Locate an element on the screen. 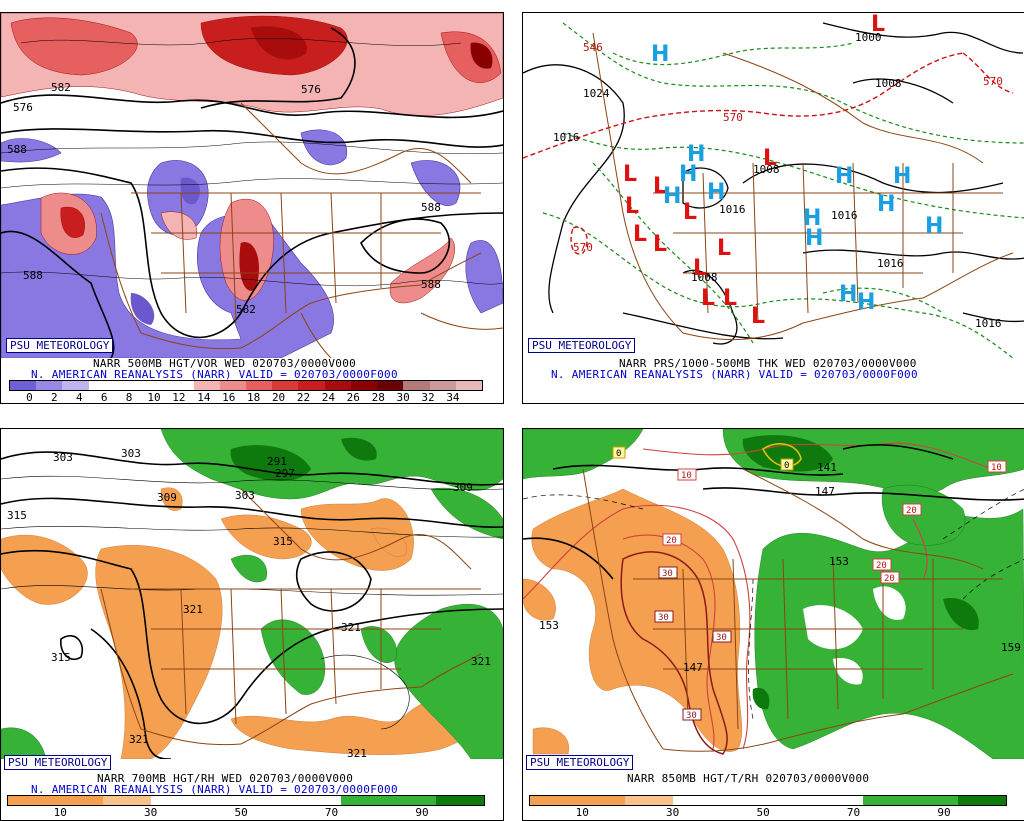 This screenshot has height=821, width=1024. svg-text: 20 is located at coordinates (889, 579).